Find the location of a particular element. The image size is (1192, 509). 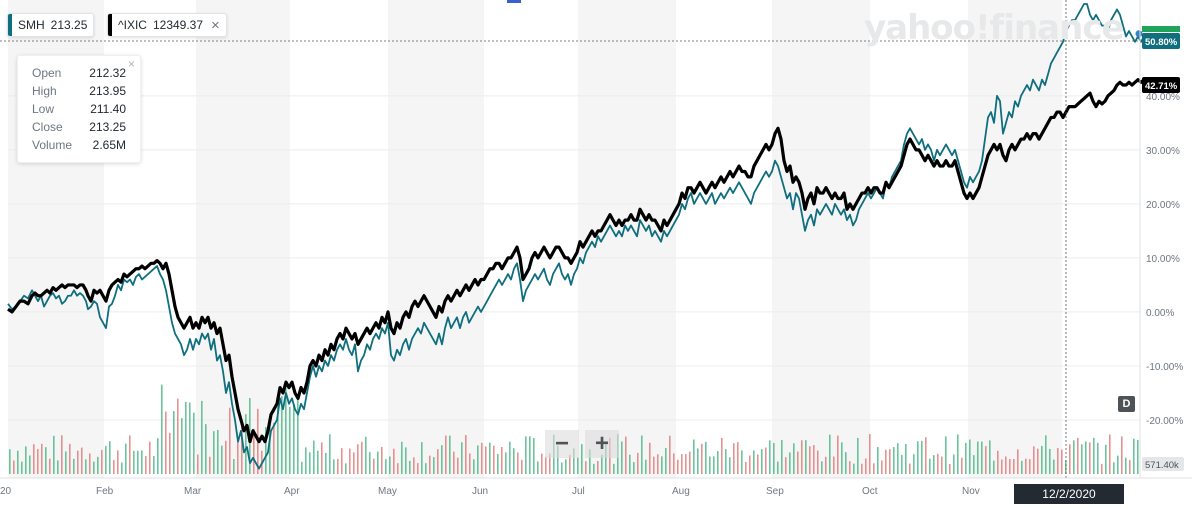

ixic-symbol-tag: ^IXIC 12349.37 × is located at coordinates (167, 25).